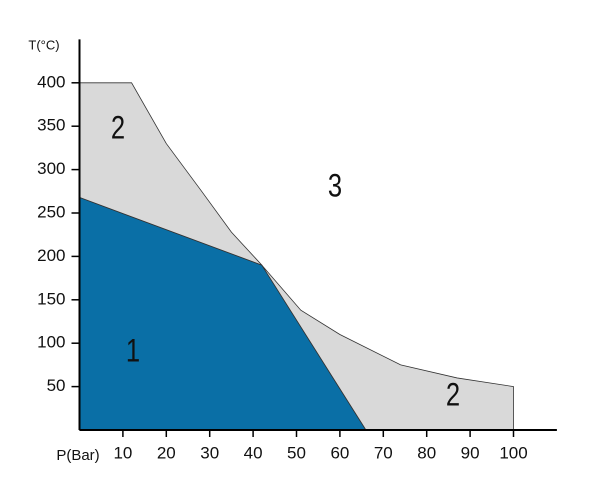 Image resolution: width=602 pixels, height=496 pixels. Describe the element at coordinates (296, 452) in the screenshot. I see `x-tick-label: 50` at that location.